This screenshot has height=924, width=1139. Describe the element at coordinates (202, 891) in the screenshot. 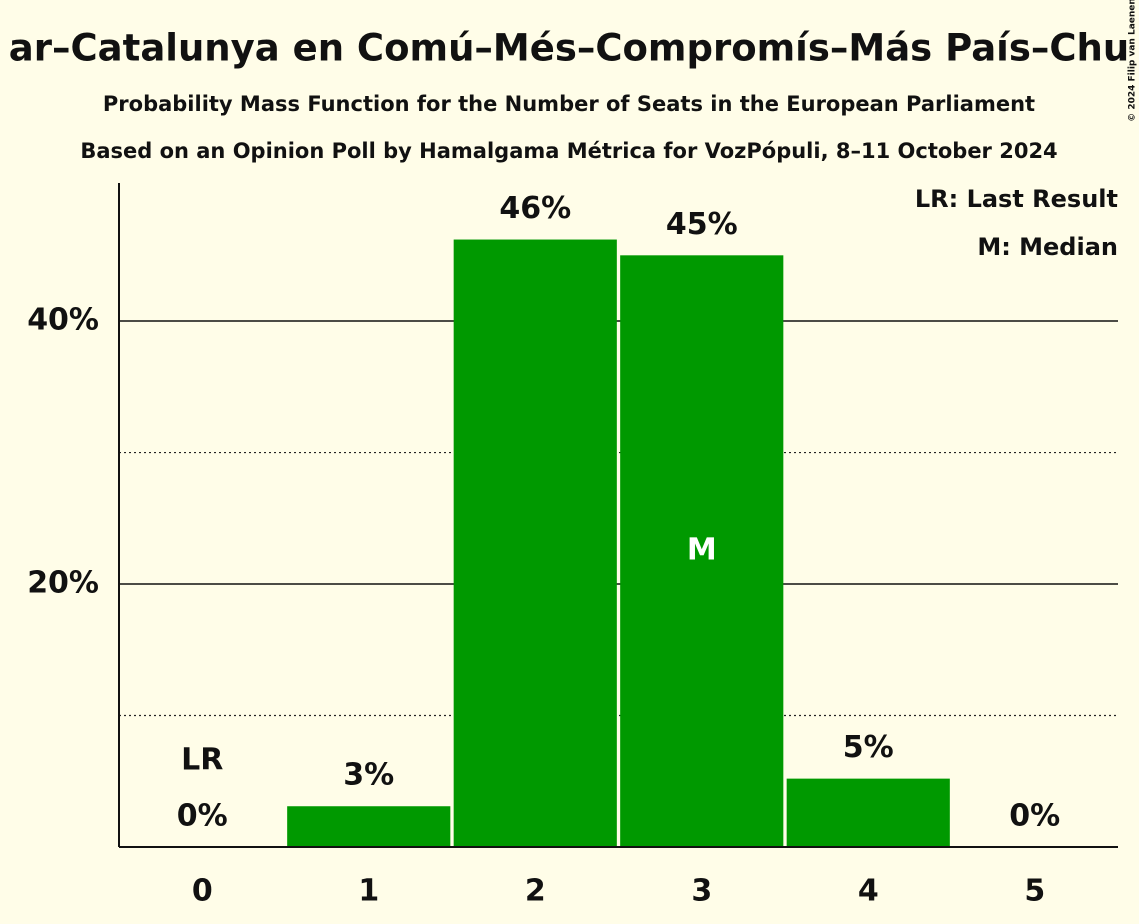

I see `x-tick-label: 0` at that location.